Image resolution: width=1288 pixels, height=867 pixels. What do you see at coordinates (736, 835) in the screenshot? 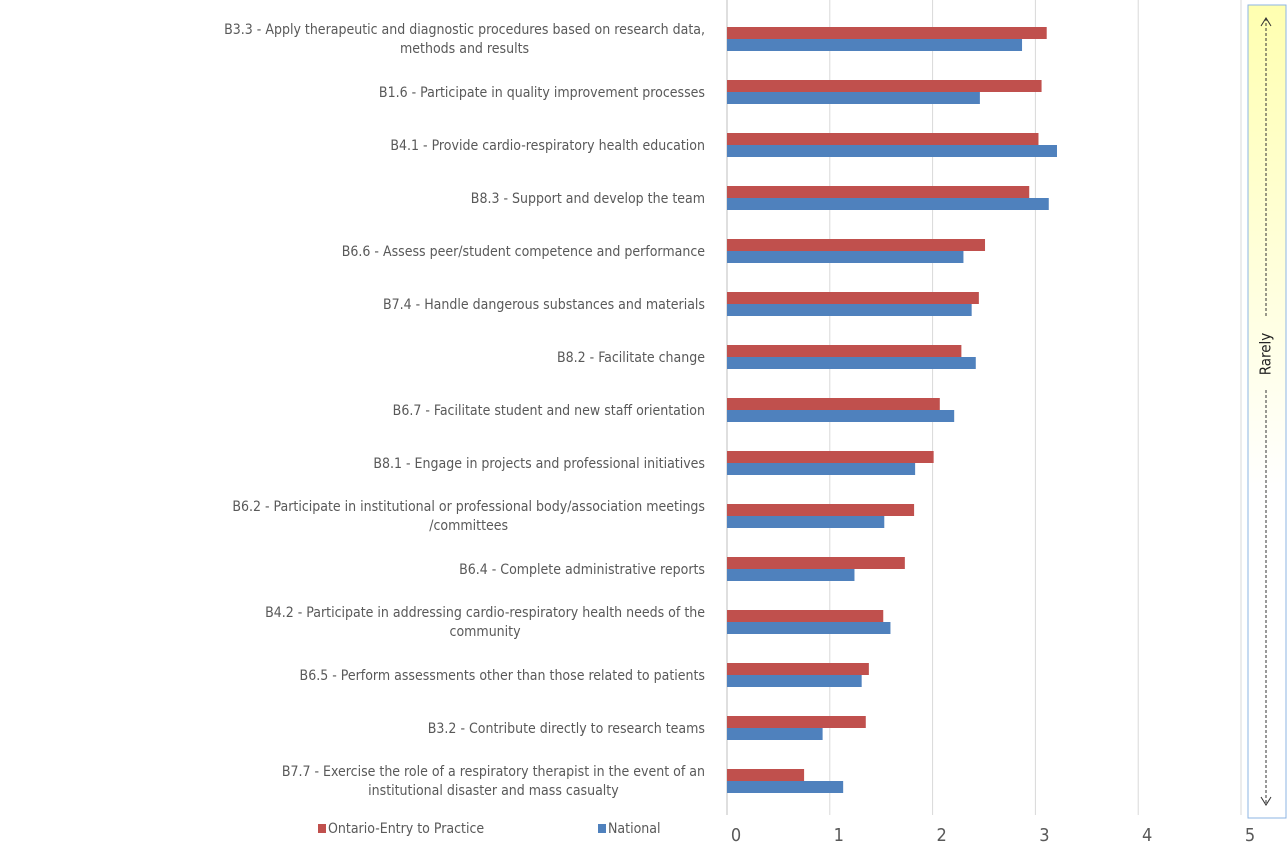
I see `x-tick-label: 0` at bounding box center [736, 835].